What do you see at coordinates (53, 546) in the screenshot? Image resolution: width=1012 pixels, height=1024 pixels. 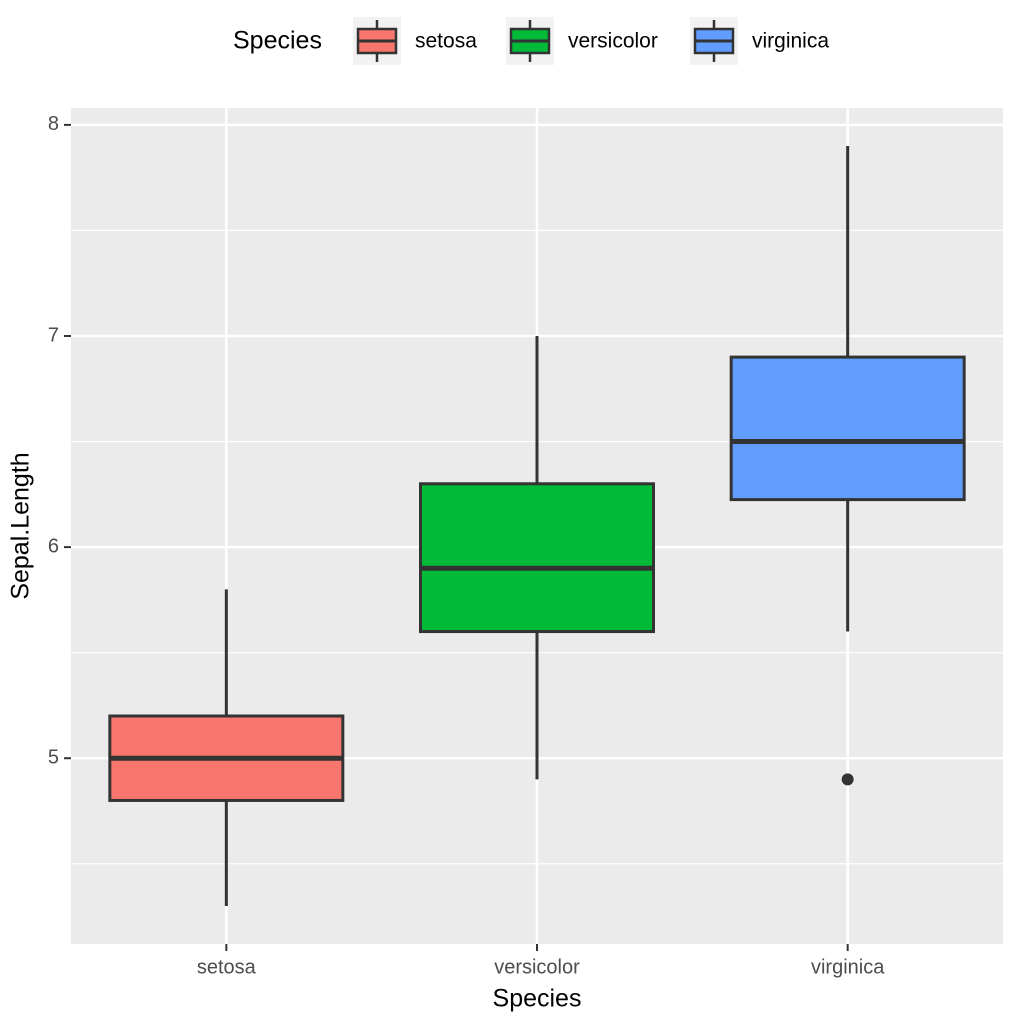 I see `y-tick-label: 6` at bounding box center [53, 546].